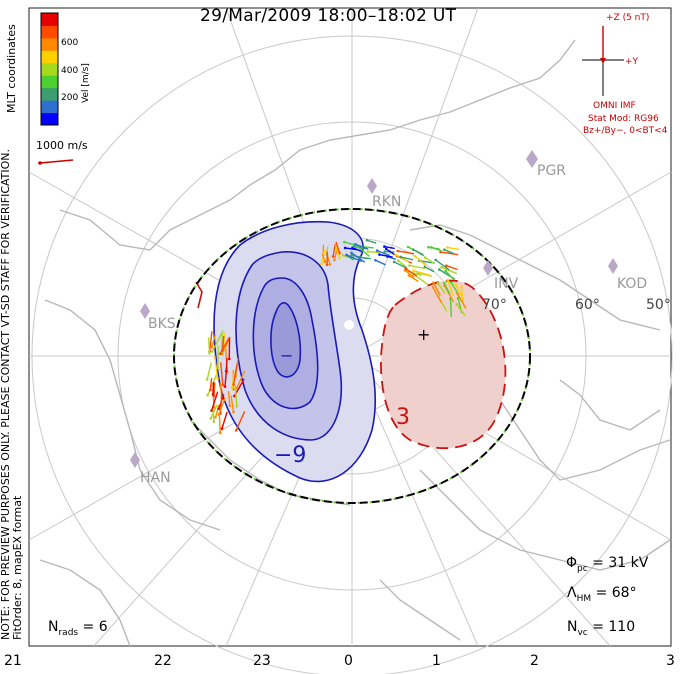 The width and height of the screenshot is (680, 674). What do you see at coordinates (658, 305) in the screenshot?
I see `lat-label-50: 50°` at bounding box center [658, 305].